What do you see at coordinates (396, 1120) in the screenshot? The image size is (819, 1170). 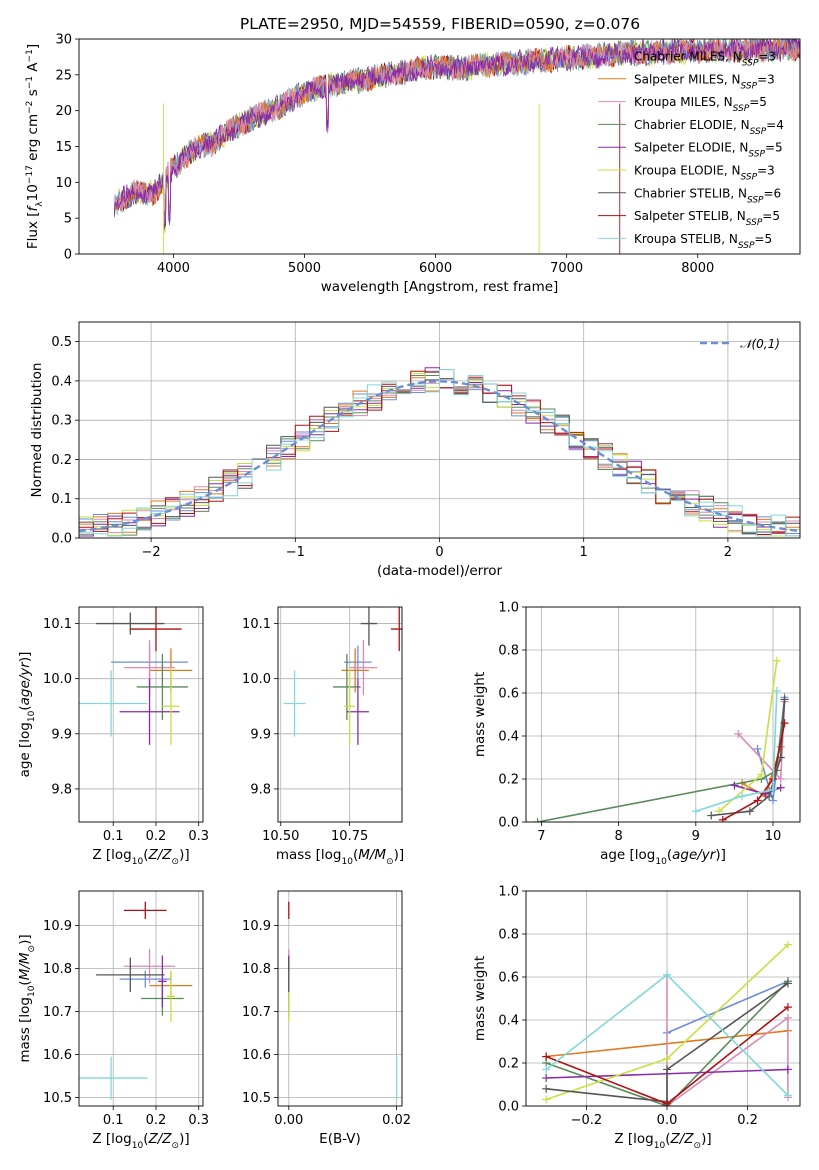 I see `x-tick-label: 0.02` at bounding box center [396, 1120].